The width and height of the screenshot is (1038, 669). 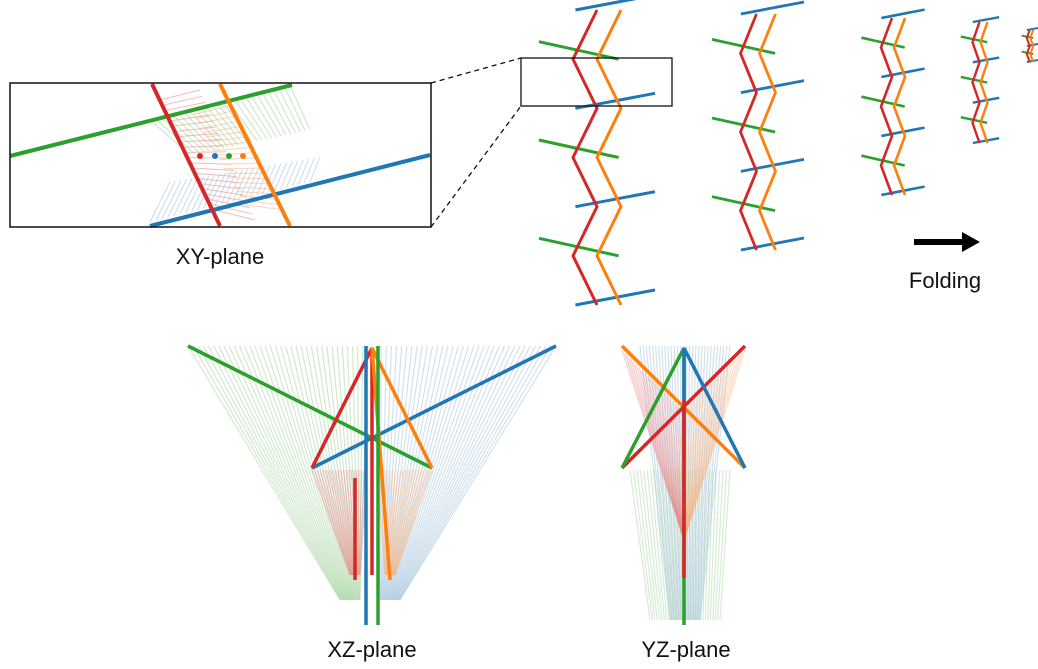 What do you see at coordinates (372, 649) in the screenshot?
I see `xz-plane-label: XZ-plane` at bounding box center [372, 649].